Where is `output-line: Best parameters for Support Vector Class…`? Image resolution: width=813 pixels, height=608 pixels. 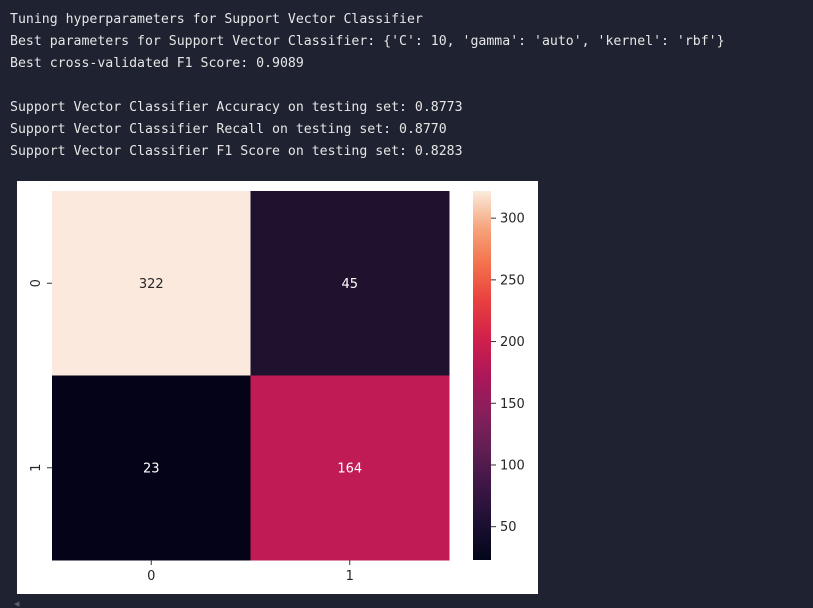 output-line: Best parameters for Support Vector Class… is located at coordinates (367, 41).